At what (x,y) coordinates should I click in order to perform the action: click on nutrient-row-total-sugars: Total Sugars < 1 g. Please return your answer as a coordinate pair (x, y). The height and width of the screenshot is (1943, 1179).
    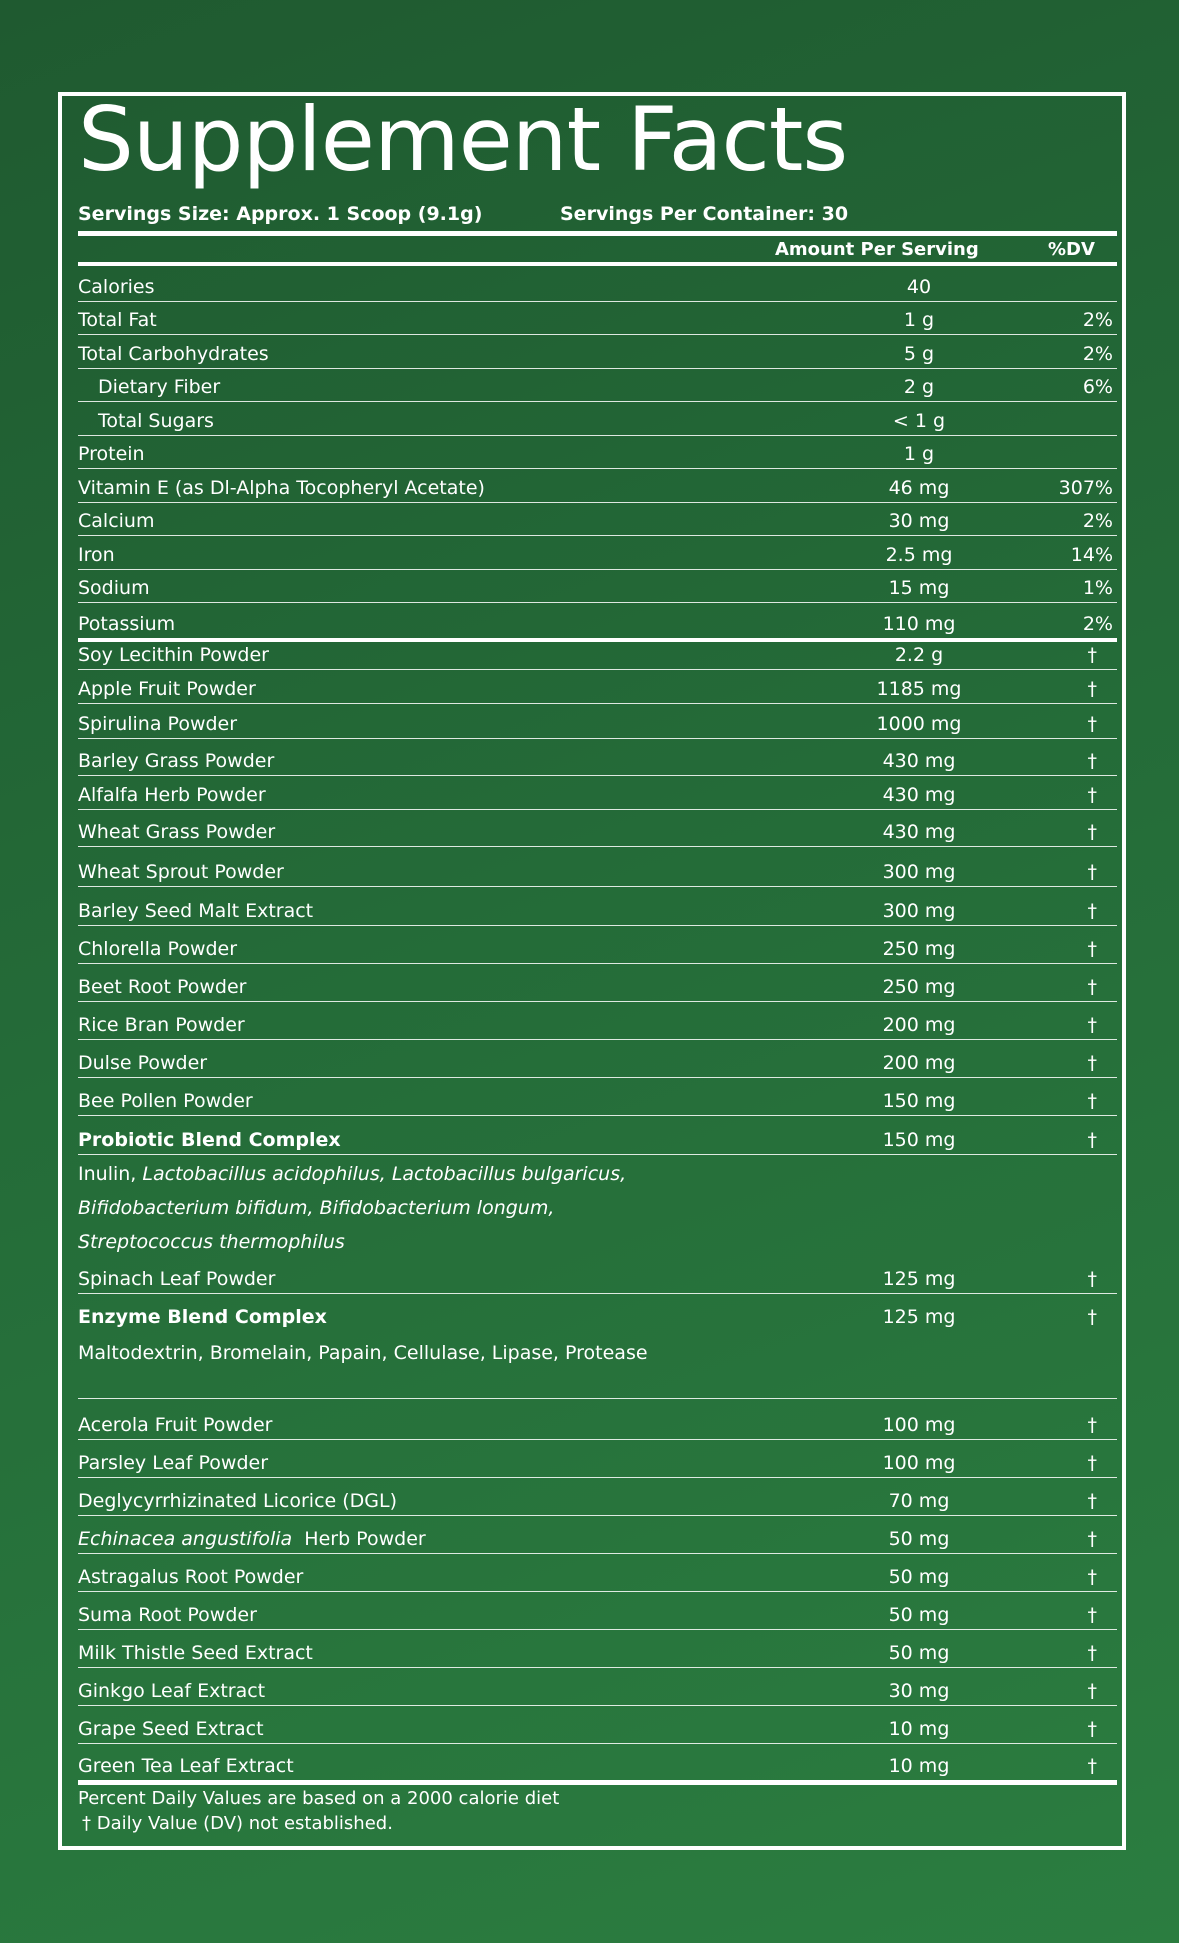
    Looking at the image, I should click on (597, 418).